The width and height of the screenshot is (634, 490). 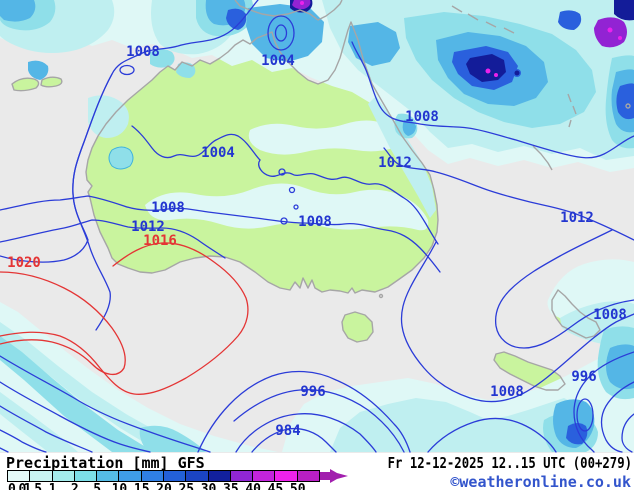 What do you see at coordinates (461, 39) in the screenshot?
I see `precip-magenta-dots` at bounding box center [461, 39].